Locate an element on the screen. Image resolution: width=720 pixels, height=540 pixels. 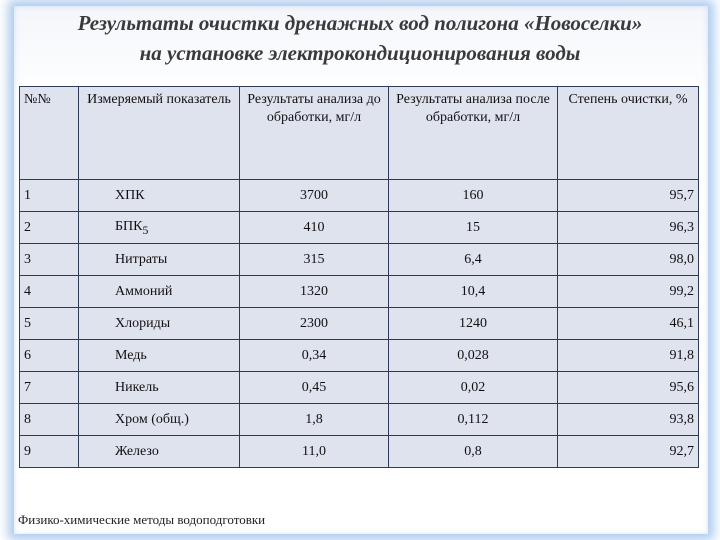
cell-degree: 95,7 is located at coordinates (628, 195).